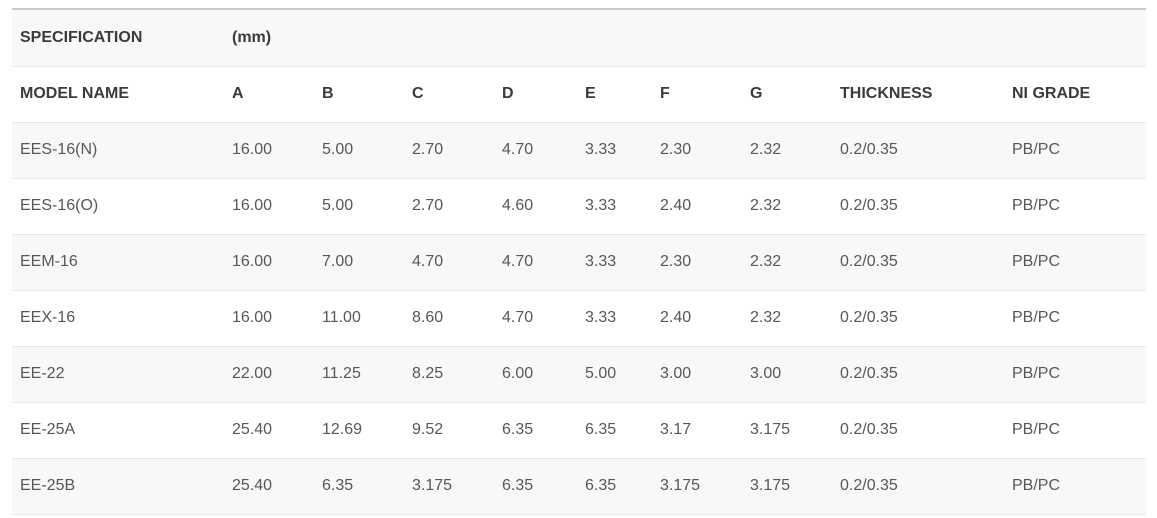 The width and height of the screenshot is (1157, 518). Describe the element at coordinates (341, 317) in the screenshot. I see `value-cell: 11.00` at that location.